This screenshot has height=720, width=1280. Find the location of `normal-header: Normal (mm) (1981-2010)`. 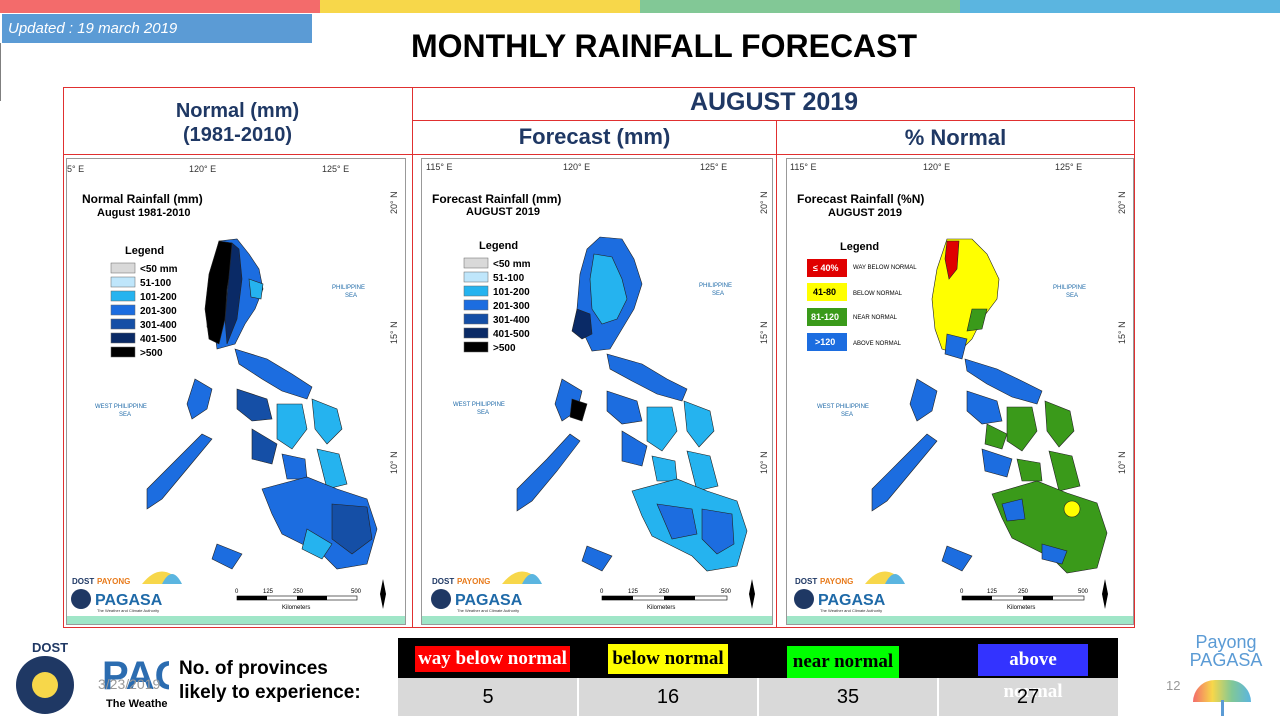

normal-header: Normal (mm) (1981-2010) is located at coordinates (237, 123).